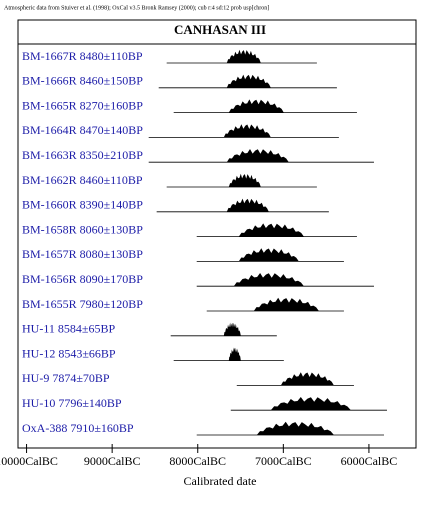  What do you see at coordinates (78, 428) in the screenshot?
I see `row-label: OxA-388 7910±160BP` at bounding box center [78, 428].